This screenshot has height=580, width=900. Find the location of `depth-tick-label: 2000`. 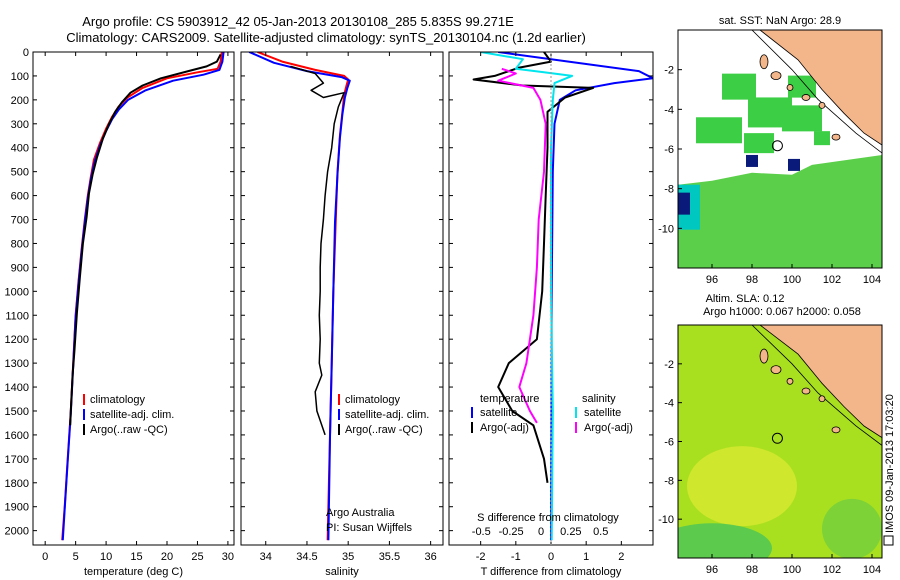

depth-tick-label: 2000 is located at coordinates (17, 532).